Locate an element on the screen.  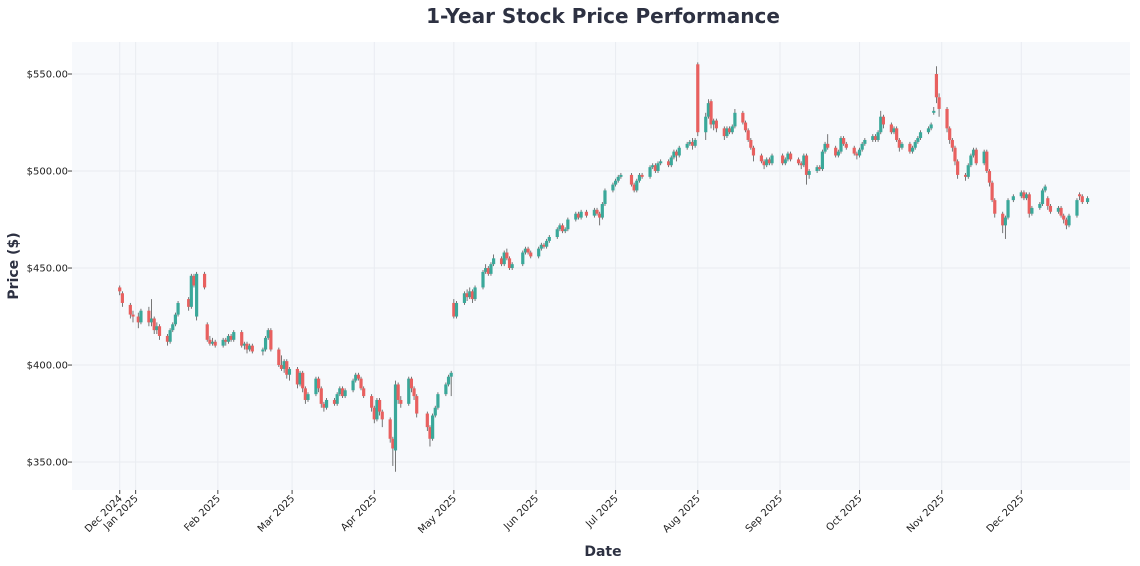
x-axis-label: Date is located at coordinates (602, 552).